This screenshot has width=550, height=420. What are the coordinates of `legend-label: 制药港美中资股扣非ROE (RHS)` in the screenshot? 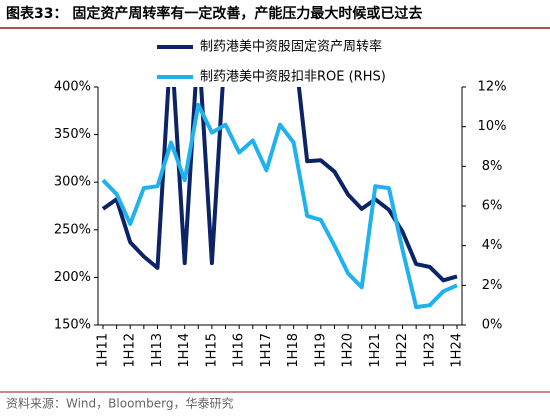 It's located at (293, 77).